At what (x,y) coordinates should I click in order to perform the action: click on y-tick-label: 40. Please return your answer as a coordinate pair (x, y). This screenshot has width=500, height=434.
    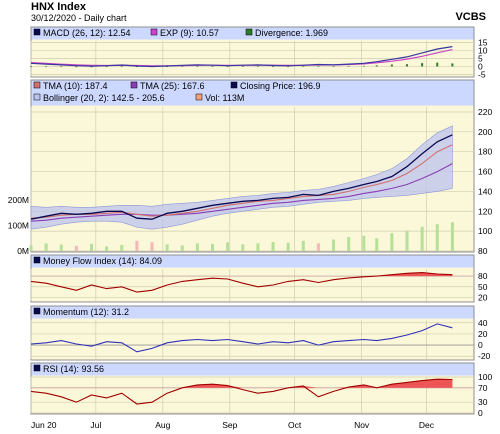
    Looking at the image, I should click on (483, 323).